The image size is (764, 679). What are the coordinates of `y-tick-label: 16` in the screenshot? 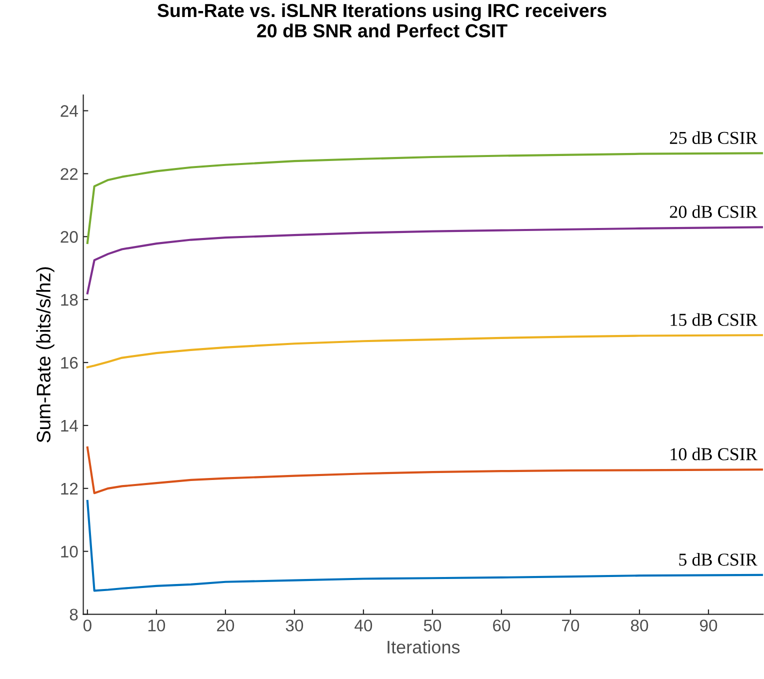 It's located at (69, 362).